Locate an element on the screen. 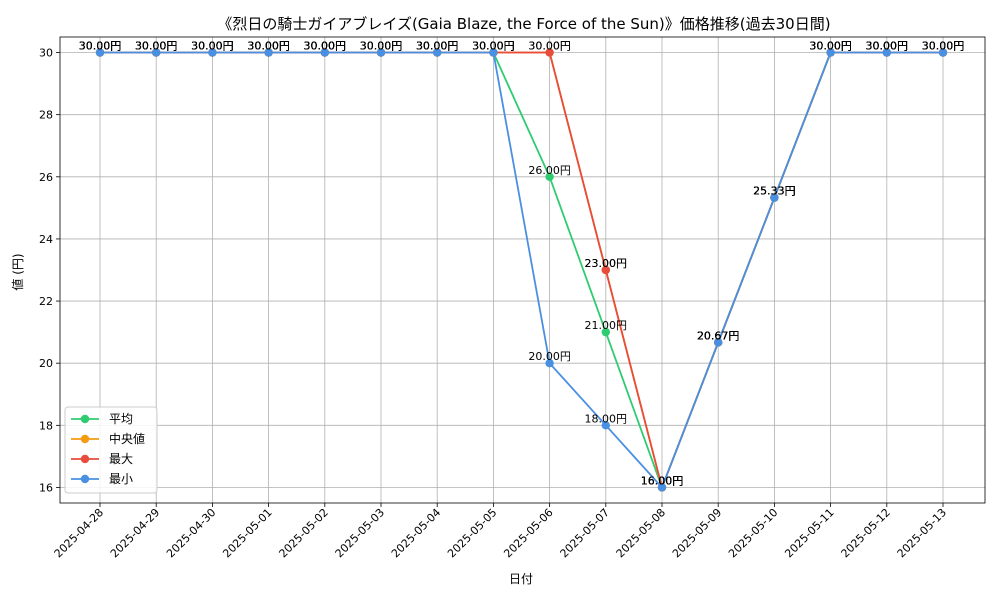 This screenshot has height=600, width=1000. y-tick-label: 16 is located at coordinates (46, 487).